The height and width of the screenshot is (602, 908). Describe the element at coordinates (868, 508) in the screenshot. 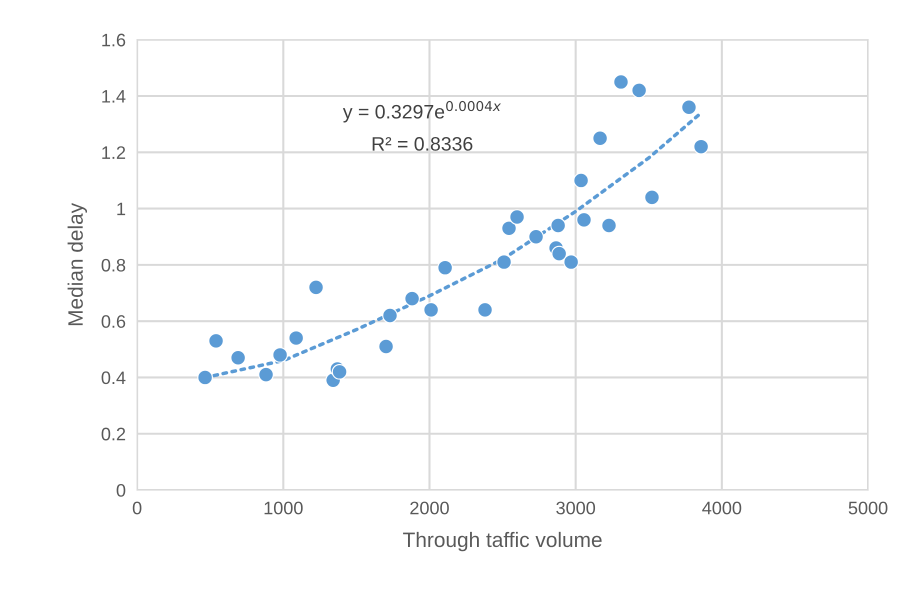

I see `x-tick-label: 5000` at that location.